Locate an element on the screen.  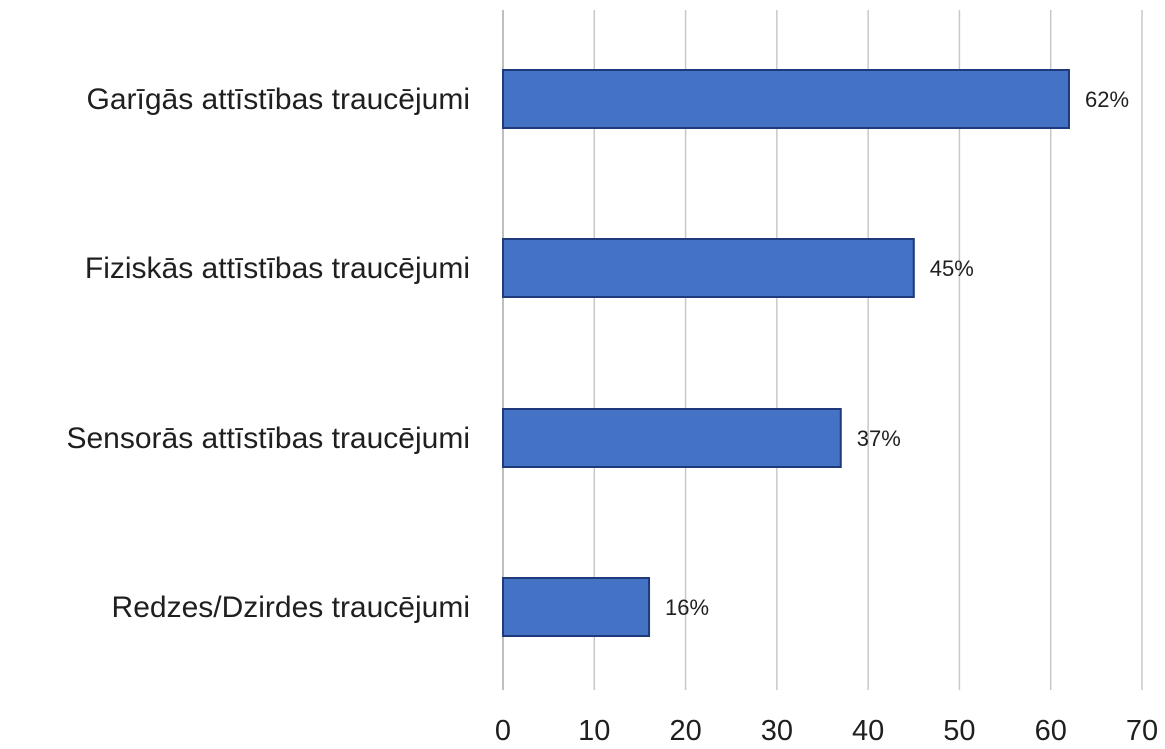
x-tick-label: 30 is located at coordinates (777, 731).